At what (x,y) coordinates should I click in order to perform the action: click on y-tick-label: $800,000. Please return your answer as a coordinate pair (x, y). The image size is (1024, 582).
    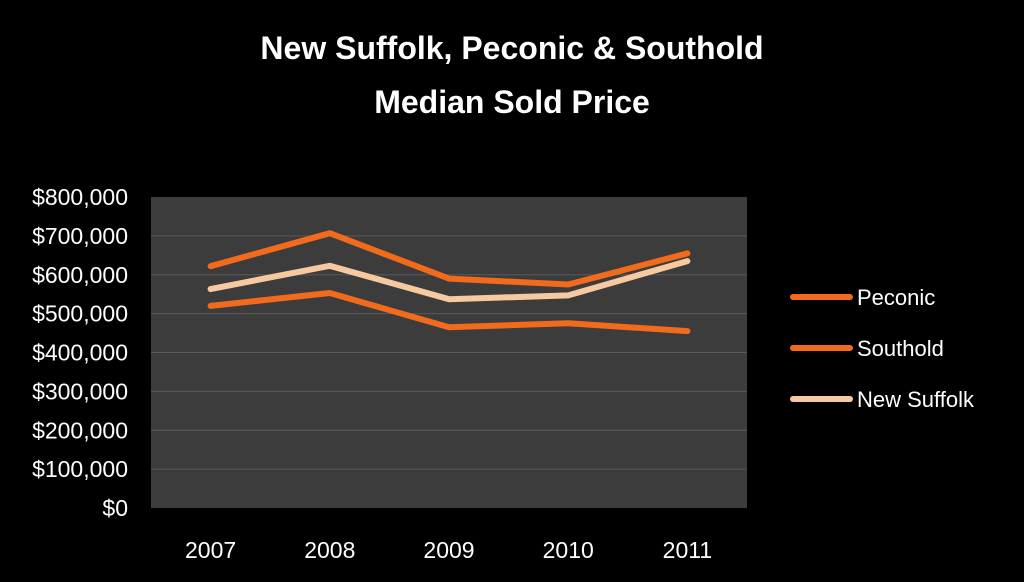
    Looking at the image, I should click on (80, 197).